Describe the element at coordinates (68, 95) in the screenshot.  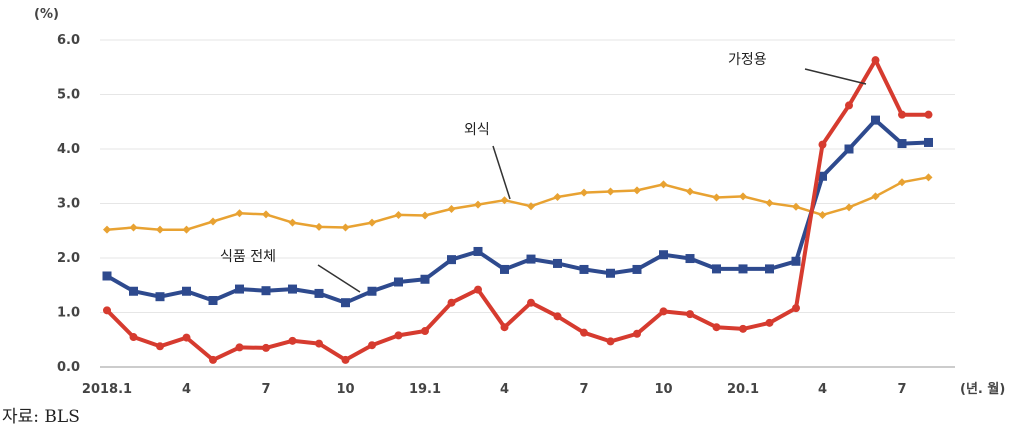
I see `y-tick-label: 5.0` at that location.